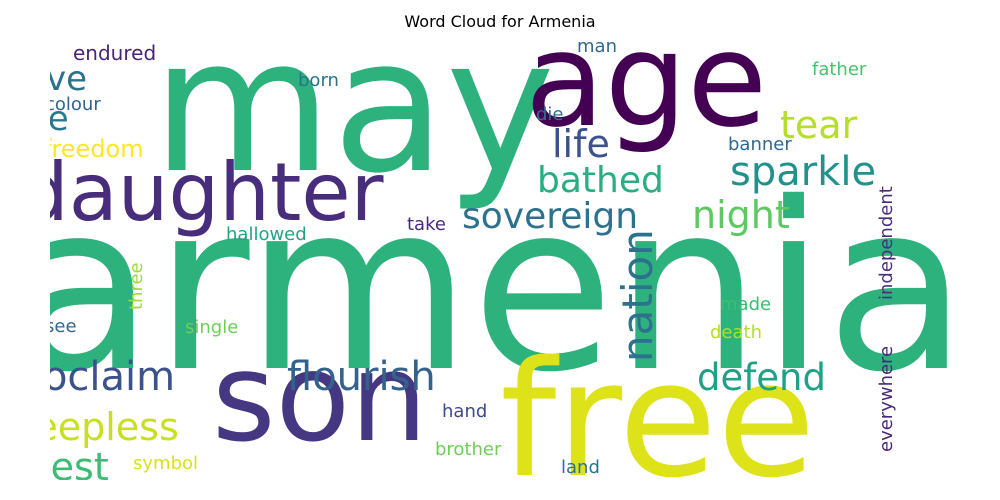 This screenshot has width=1000, height=500. What do you see at coordinates (657, 403) in the screenshot?
I see `word-free: free` at bounding box center [657, 403].